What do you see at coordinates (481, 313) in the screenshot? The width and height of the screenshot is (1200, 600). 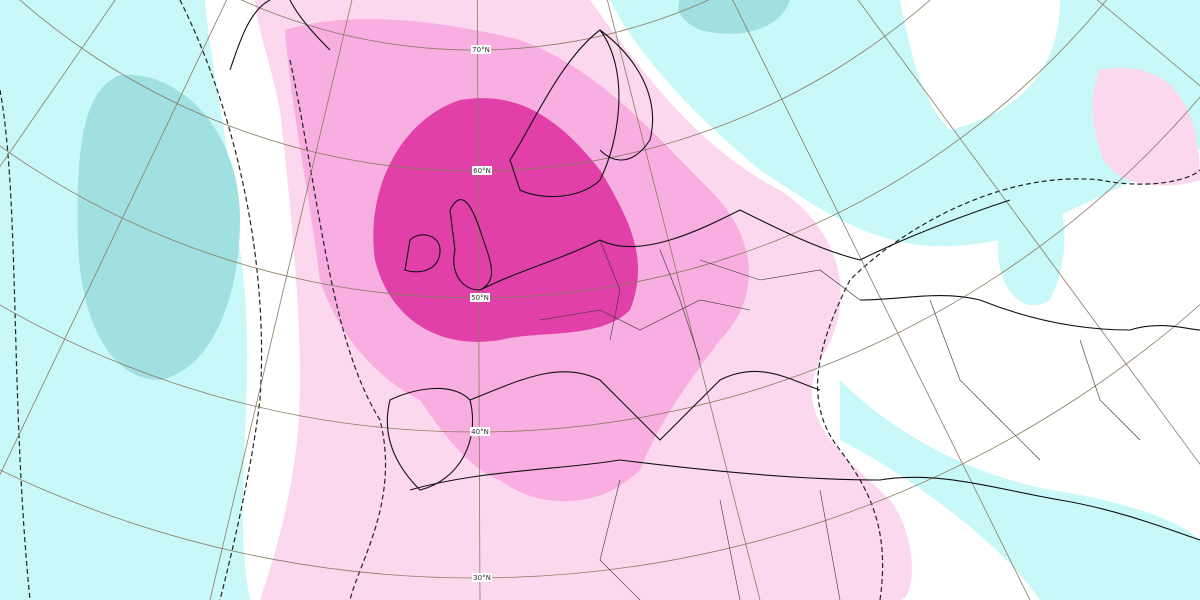 I see `graticule-labels: 70°N 60°N 50°N 40°N 30°N` at bounding box center [481, 313].